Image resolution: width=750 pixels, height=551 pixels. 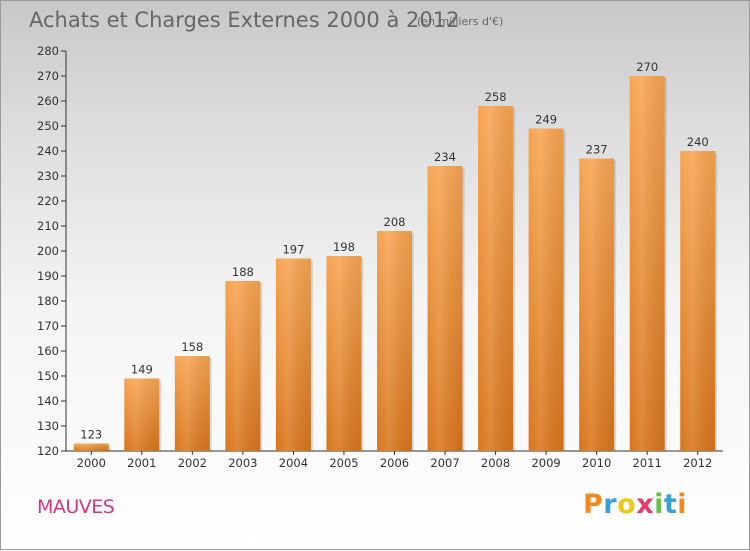 What do you see at coordinates (647, 67) in the screenshot?
I see `data-label: 270` at bounding box center [647, 67].